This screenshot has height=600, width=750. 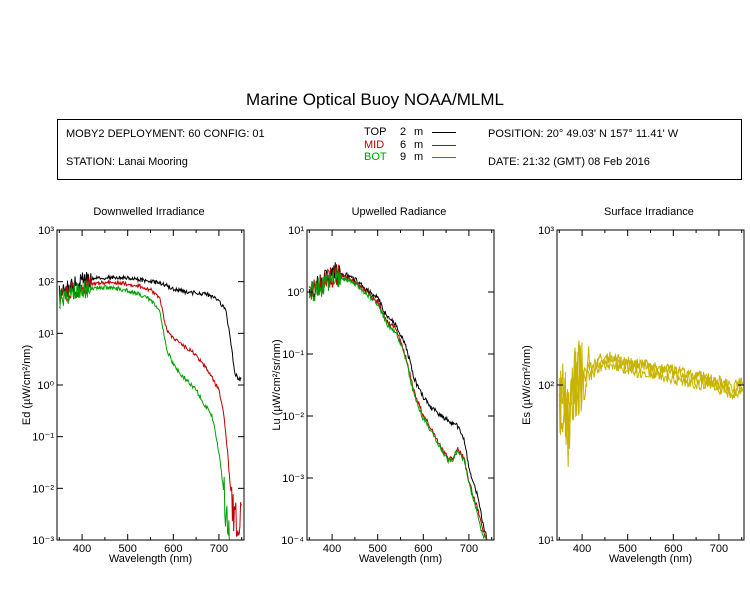 I want to click on legend-mid-unit: m, so click(x=419, y=145).